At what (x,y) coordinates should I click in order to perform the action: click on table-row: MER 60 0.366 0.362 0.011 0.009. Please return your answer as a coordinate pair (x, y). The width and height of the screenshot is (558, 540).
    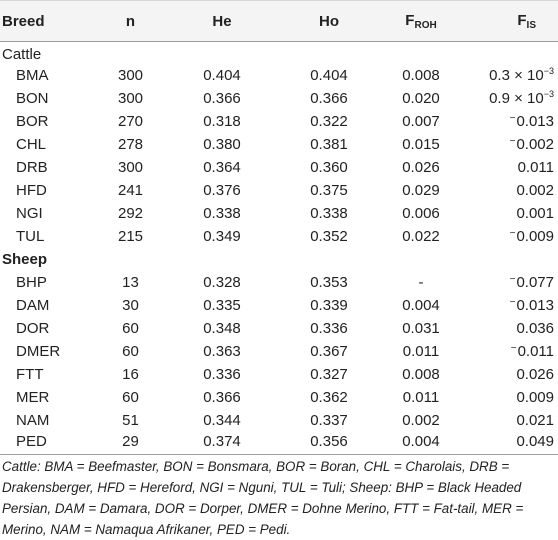
    Looking at the image, I should click on (279, 397).